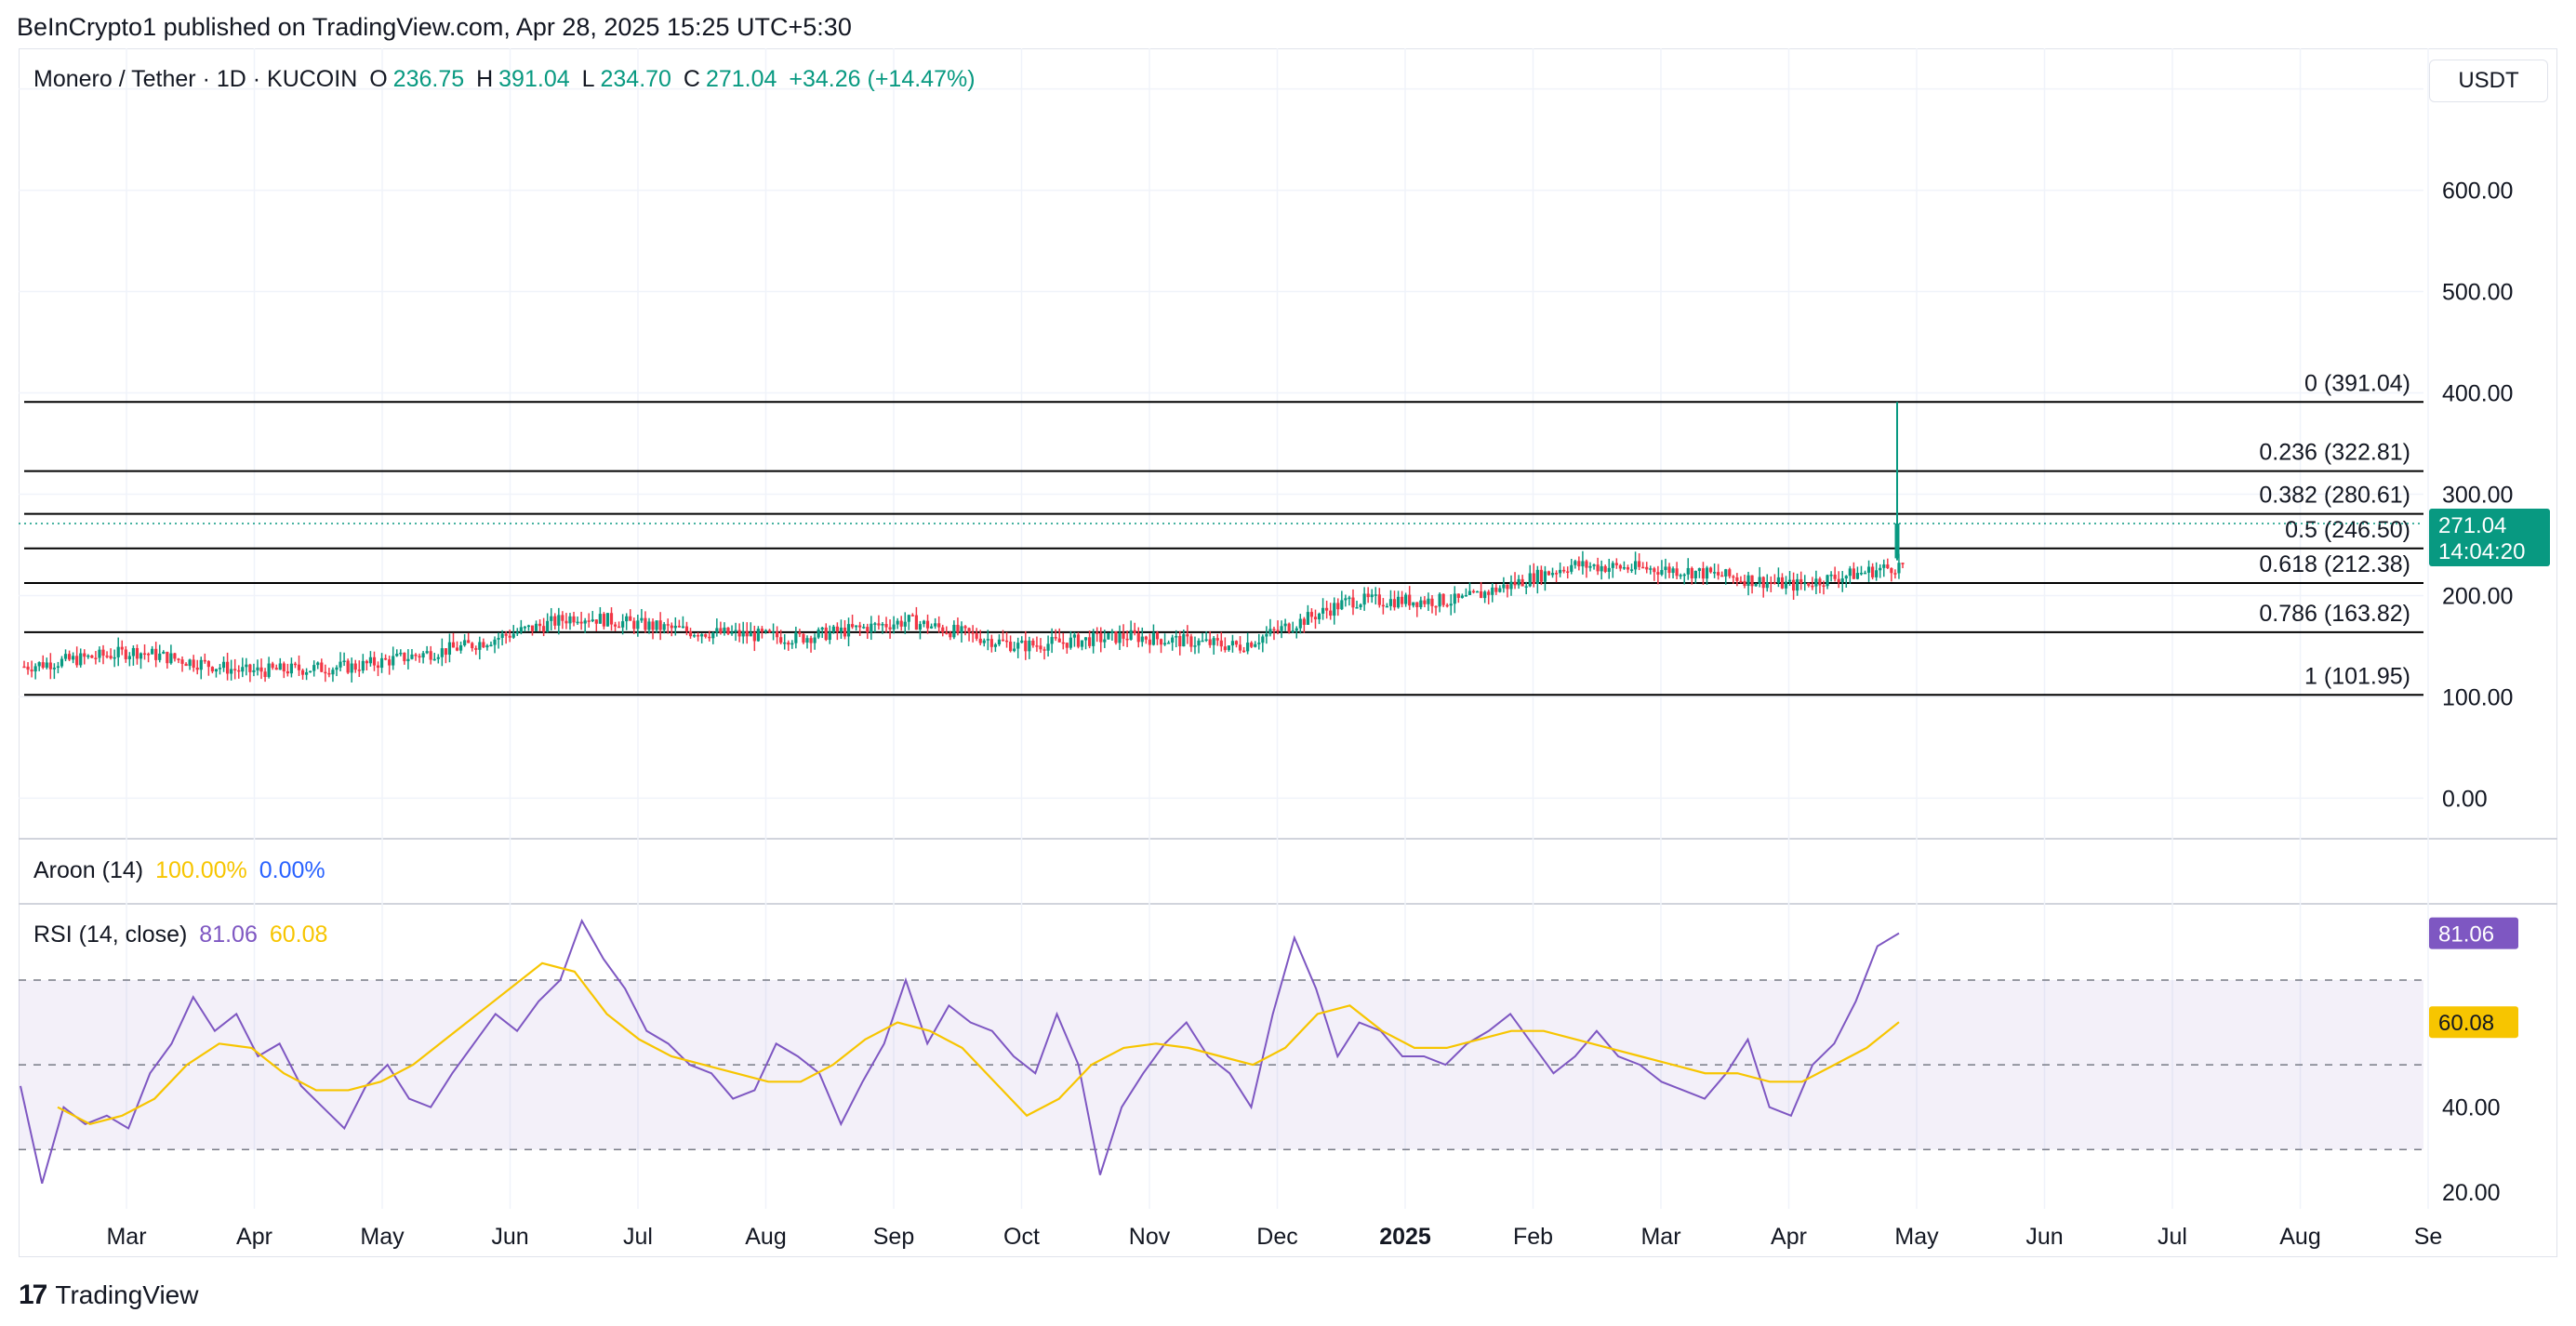  Describe the element at coordinates (201, 870) in the screenshot. I see `aroon-up-value: 100.00%` at that location.